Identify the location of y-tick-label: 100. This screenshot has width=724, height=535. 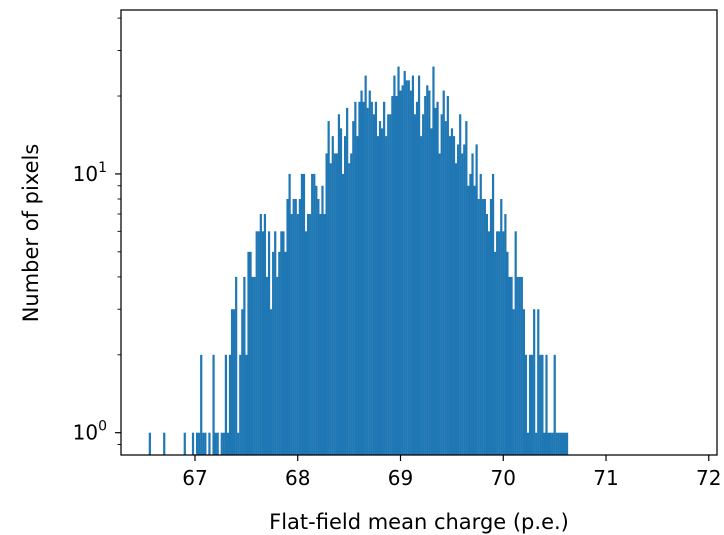
(90, 432).